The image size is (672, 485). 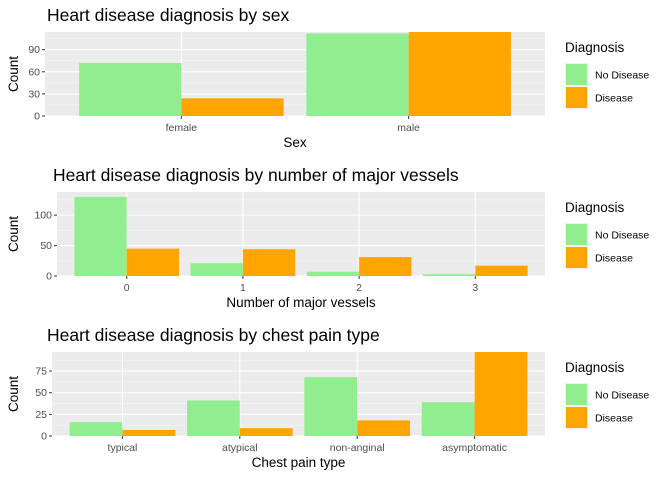 What do you see at coordinates (213, 418) in the screenshot?
I see `bar-no-disease-atypical` at bounding box center [213, 418].